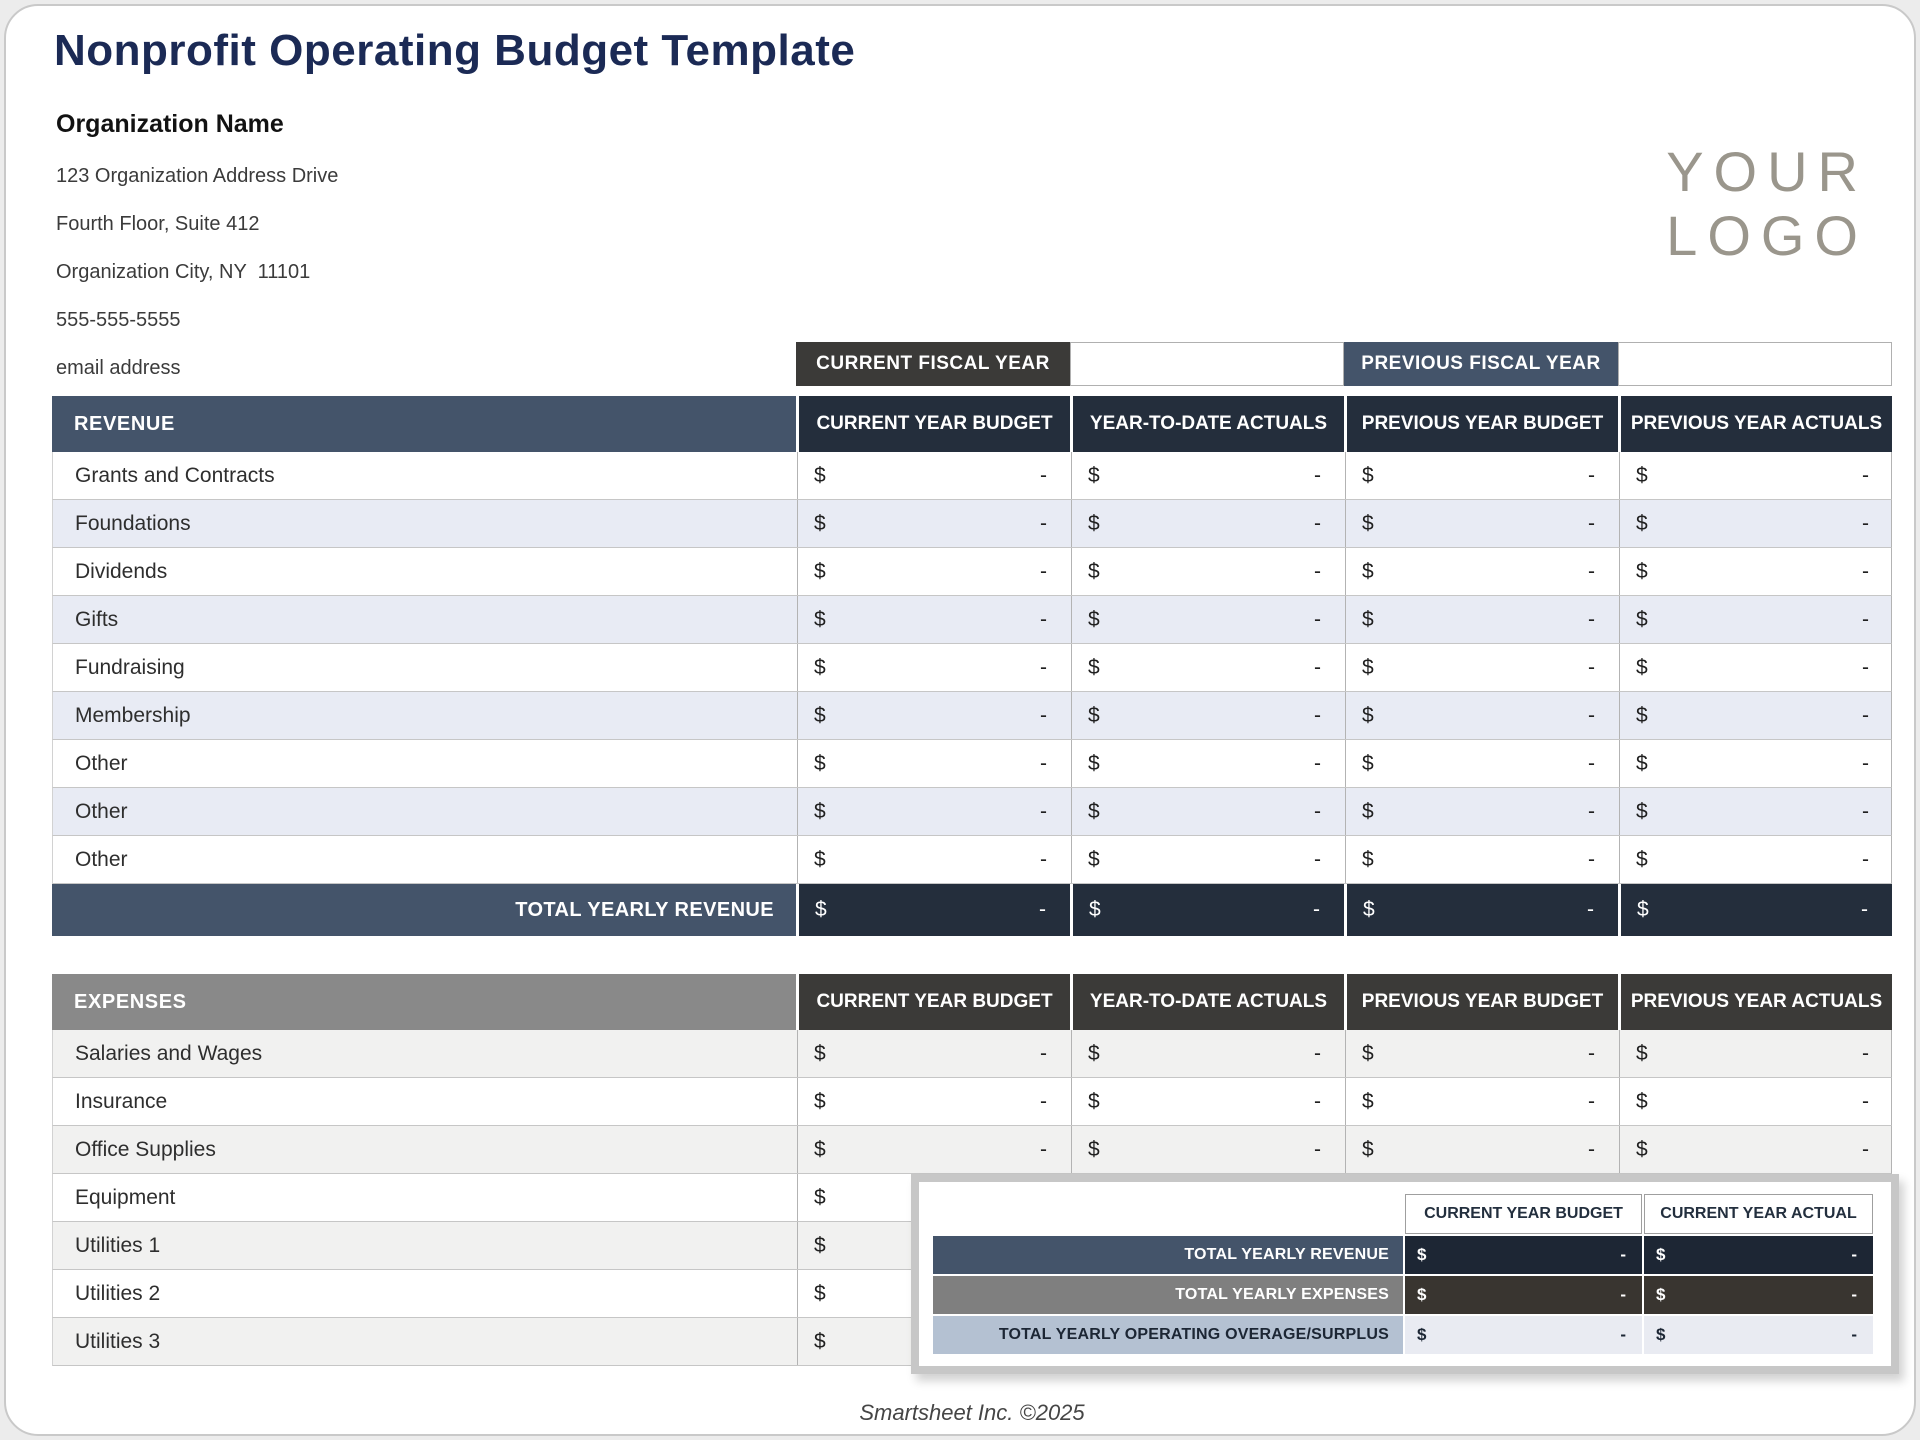  What do you see at coordinates (133, 715) in the screenshot?
I see `row-label-cell: Membership` at bounding box center [133, 715].